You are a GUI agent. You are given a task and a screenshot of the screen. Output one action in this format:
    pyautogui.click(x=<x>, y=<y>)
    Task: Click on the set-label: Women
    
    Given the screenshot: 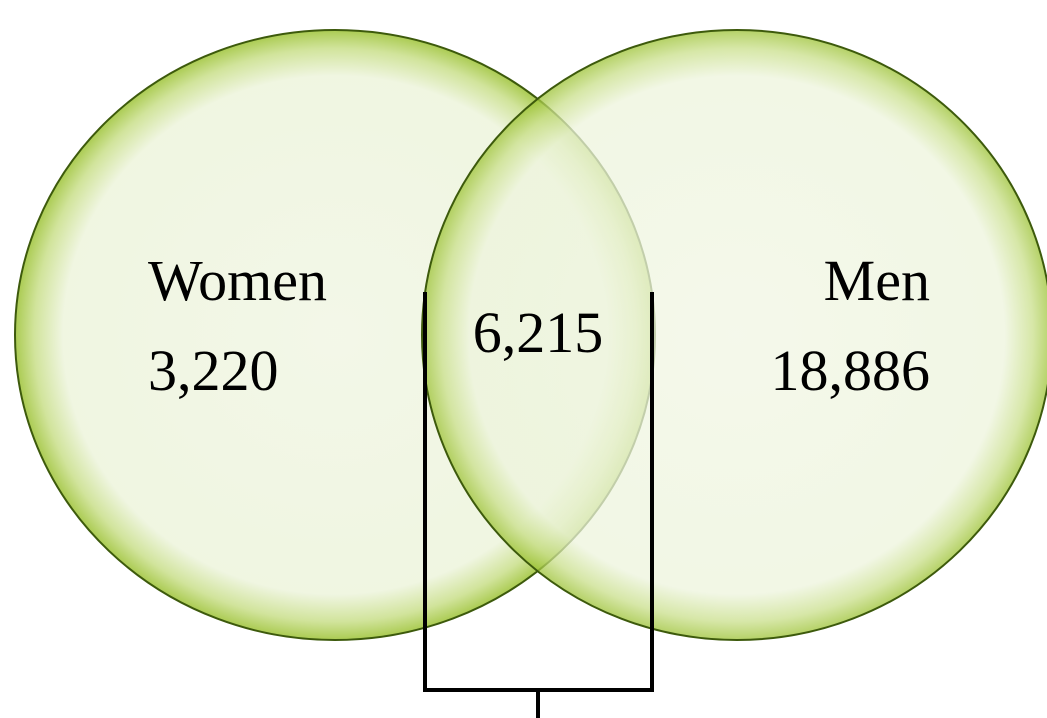 What is the action you would take?
    pyautogui.click(x=237, y=280)
    